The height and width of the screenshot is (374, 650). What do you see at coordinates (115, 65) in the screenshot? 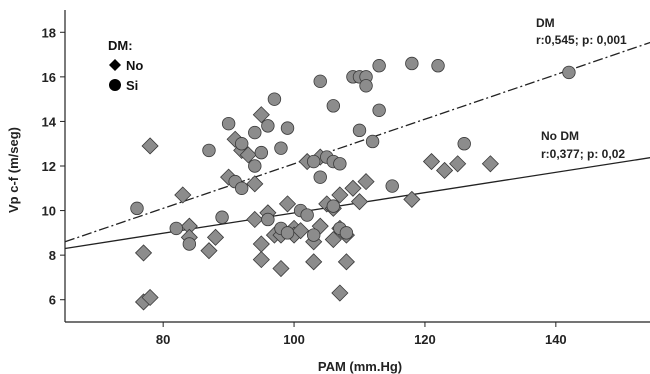
I see `legend-diamond-icon` at bounding box center [115, 65].